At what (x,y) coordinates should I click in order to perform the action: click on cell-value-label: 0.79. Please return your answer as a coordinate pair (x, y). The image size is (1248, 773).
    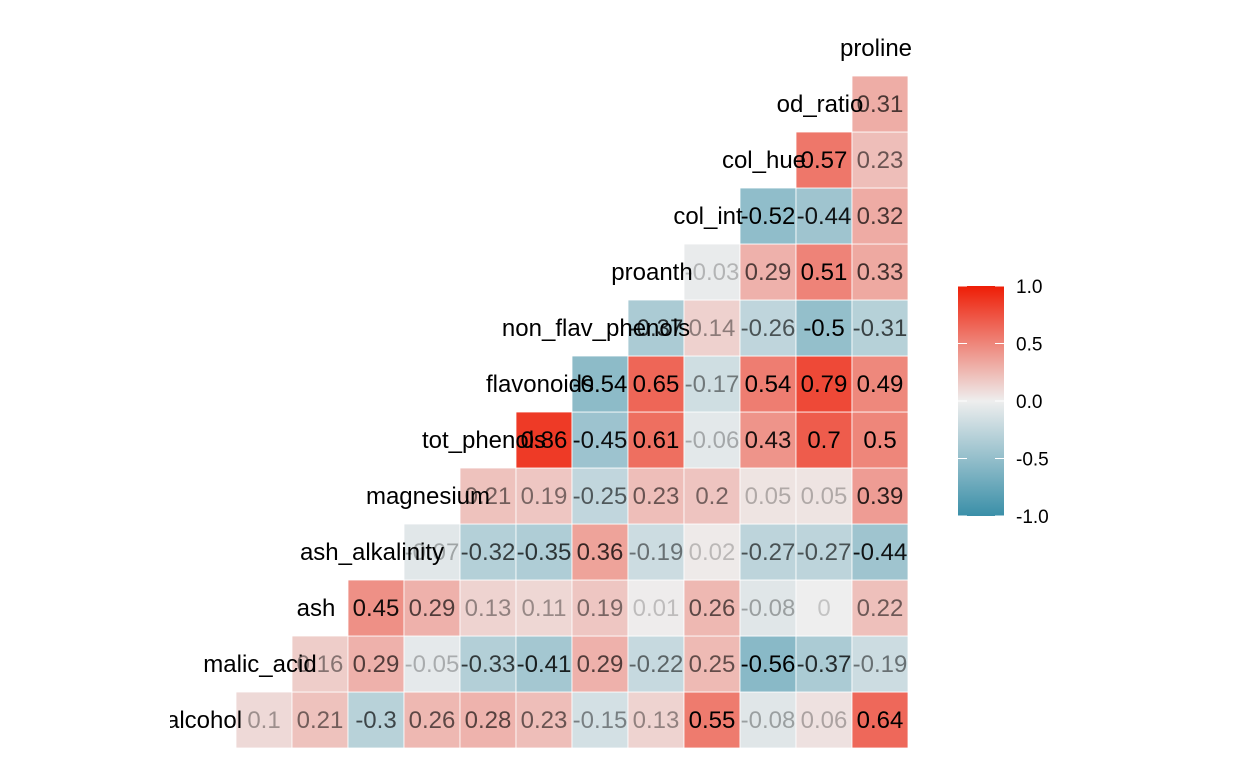
    Looking at the image, I should click on (824, 384).